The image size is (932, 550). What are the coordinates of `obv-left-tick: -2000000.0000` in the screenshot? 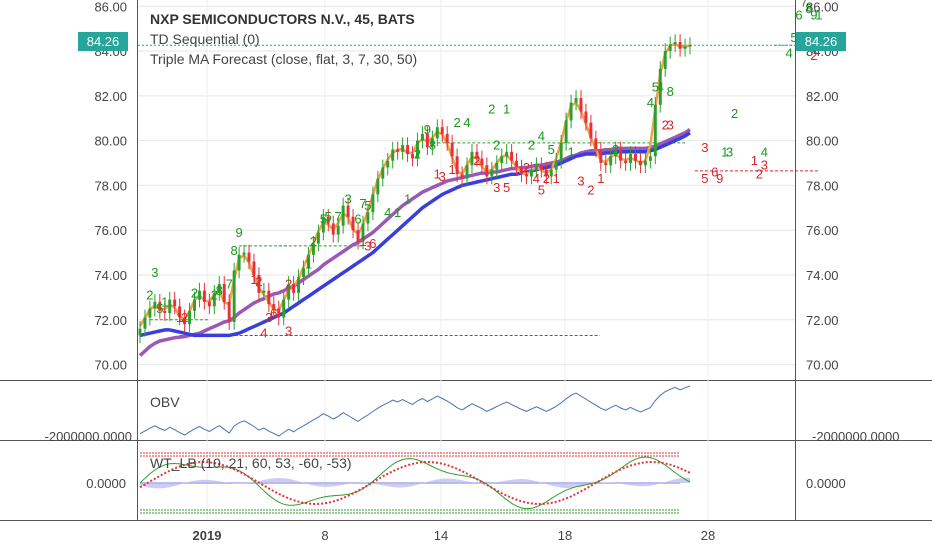 It's located at (88, 436).